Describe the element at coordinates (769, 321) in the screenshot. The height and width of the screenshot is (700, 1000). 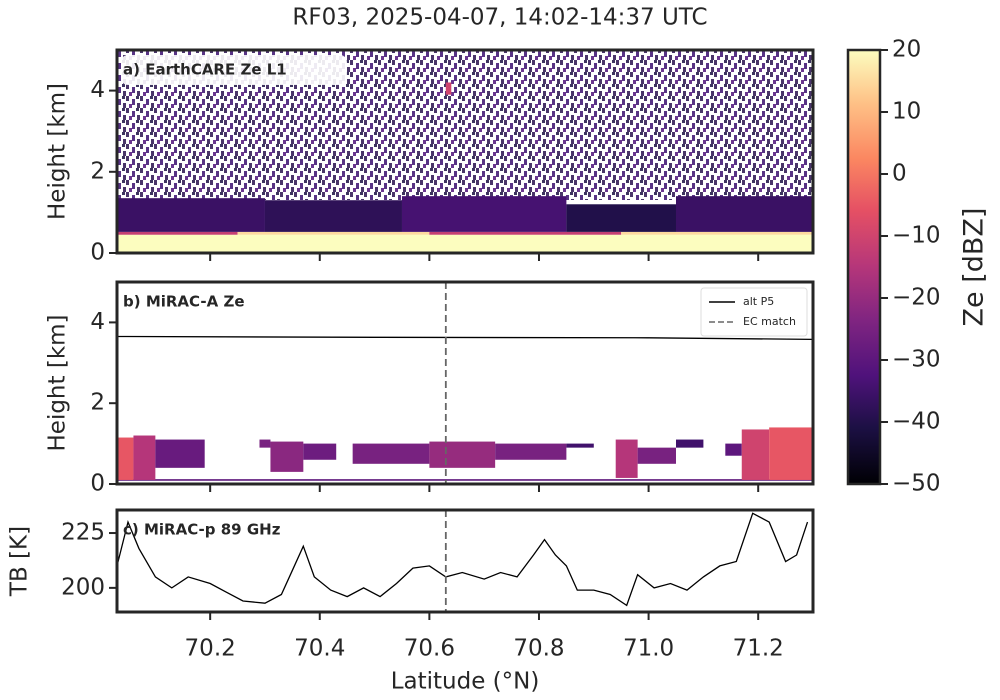
I see `legend-label: EC match` at that location.